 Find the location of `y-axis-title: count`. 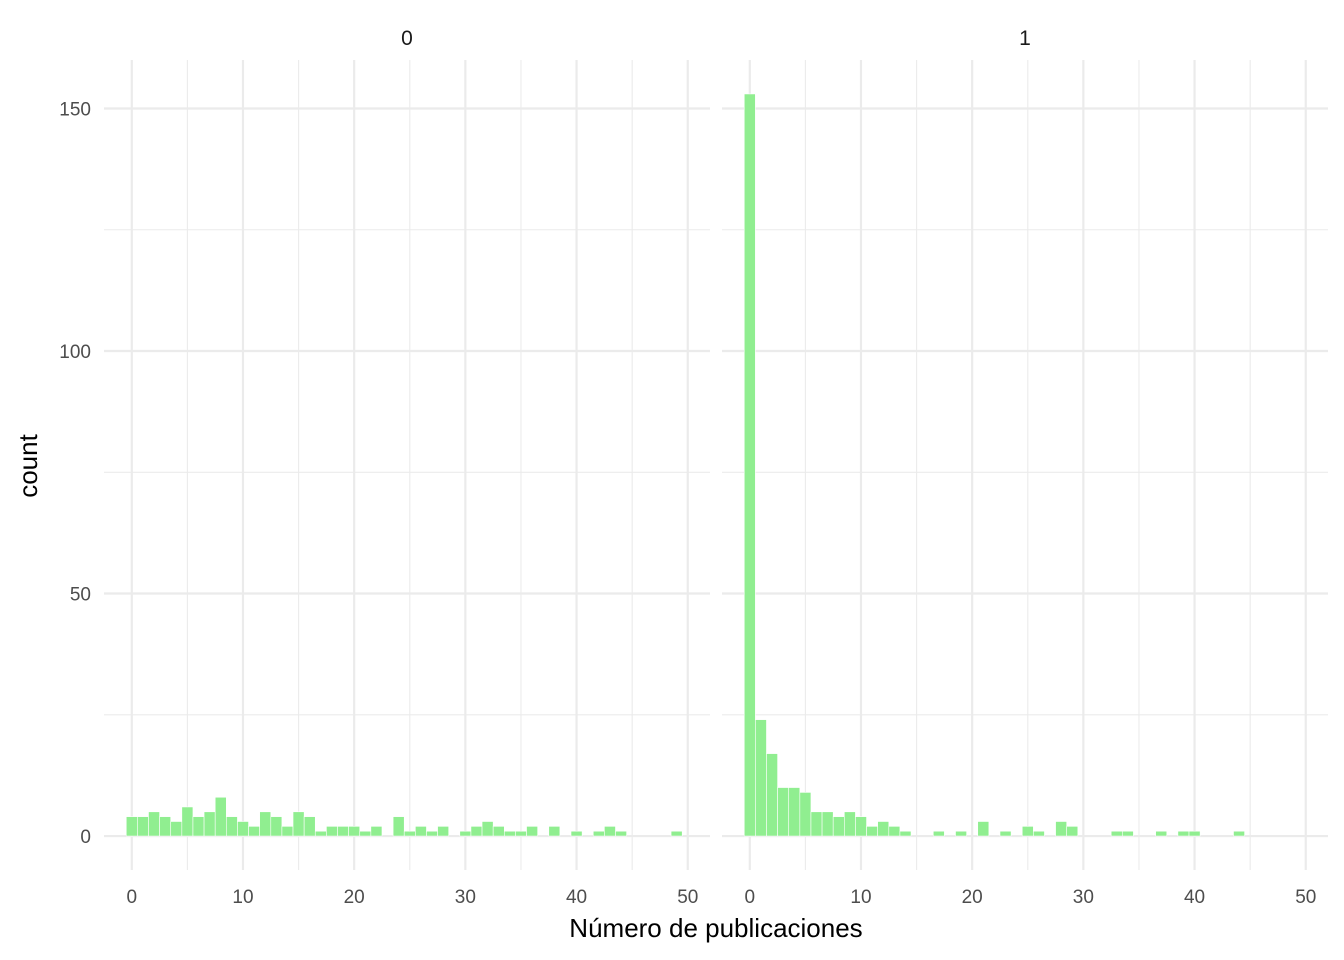

y-axis-title: count is located at coordinates (28, 465).